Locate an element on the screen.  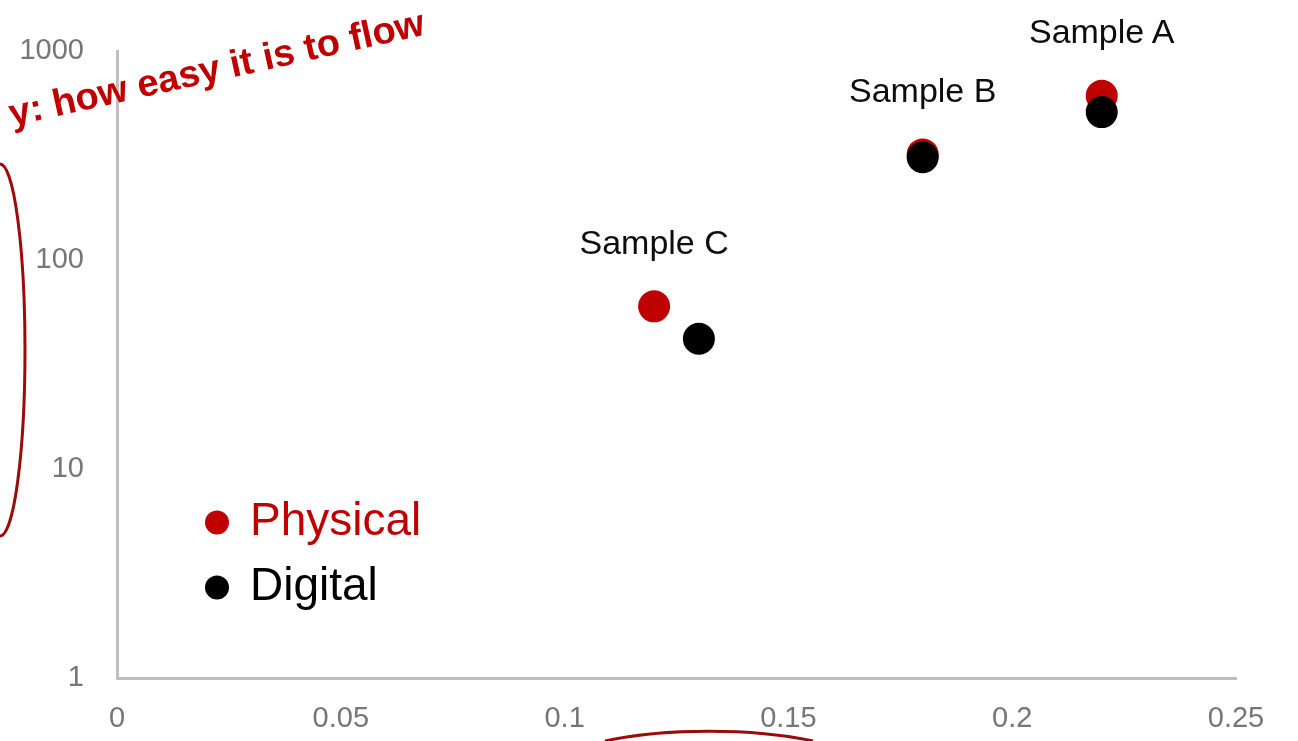
y-tick-label: 100 is located at coordinates (59, 258).